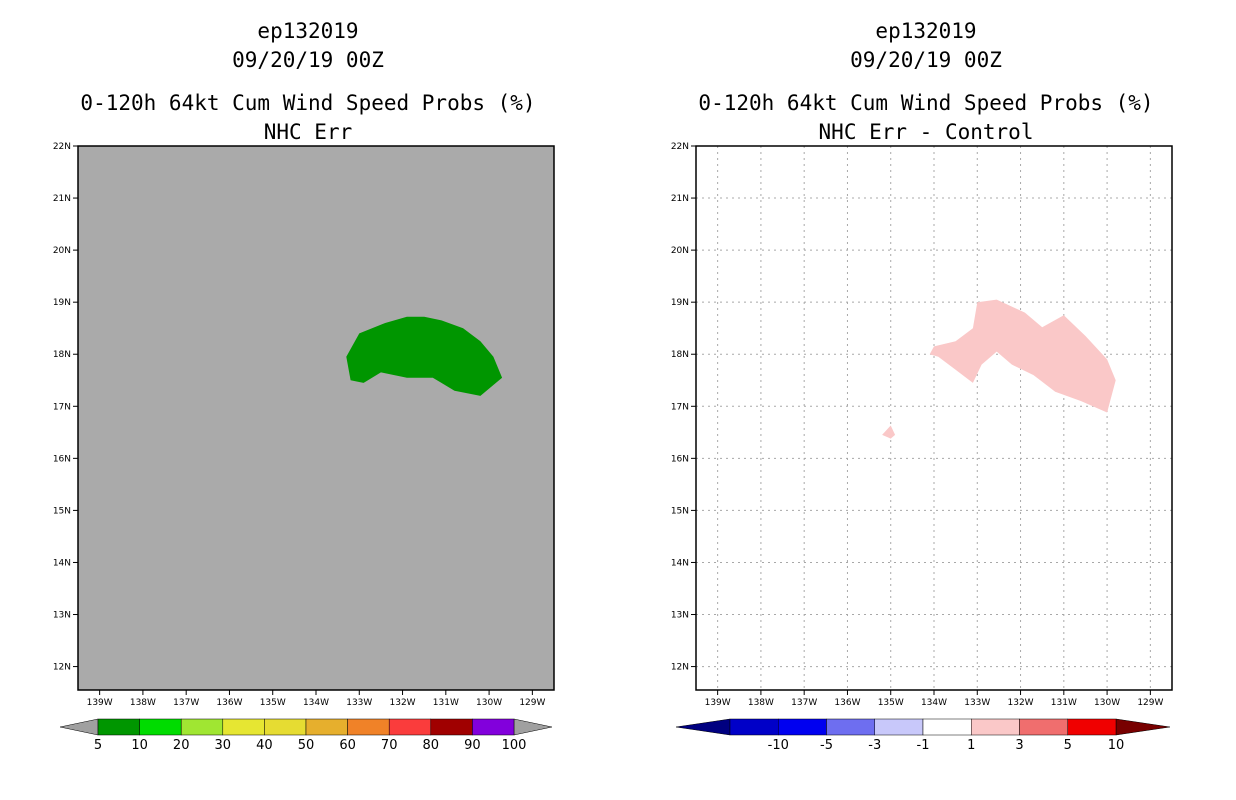 This screenshot has width=1236, height=800. What do you see at coordinates (923, 745) in the screenshot?
I see `colorbar-label-3: -1` at bounding box center [923, 745].